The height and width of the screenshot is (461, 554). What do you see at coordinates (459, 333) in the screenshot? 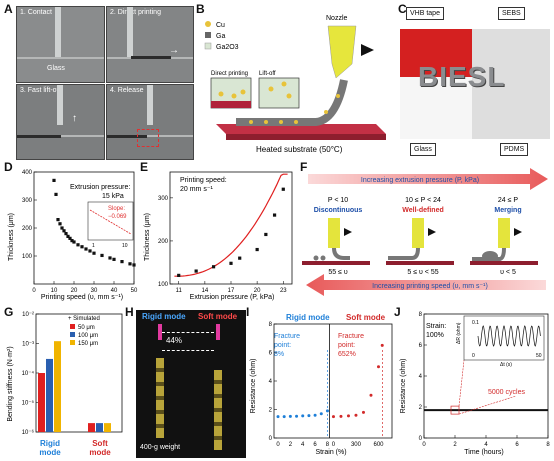
I see `inset-y-label: ΔR (ohm)` at bounding box center [459, 333].